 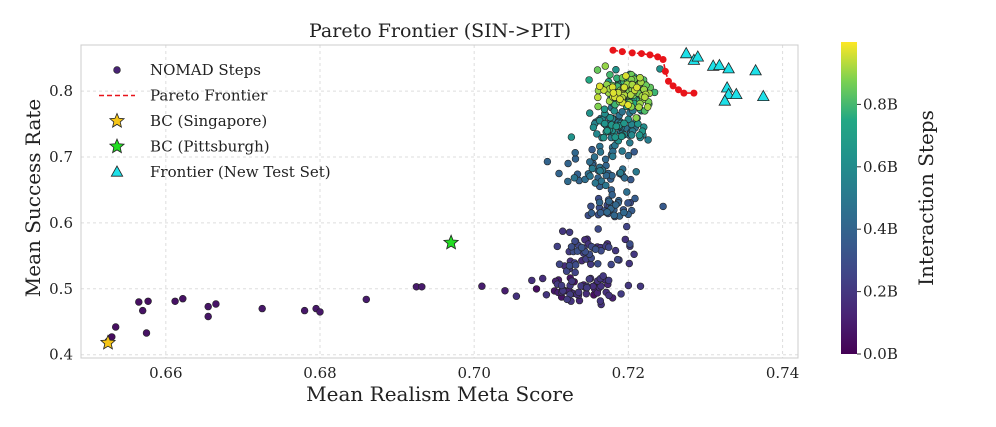 I want to click on colorbar-title: Interaction Steps, so click(x=926, y=198).